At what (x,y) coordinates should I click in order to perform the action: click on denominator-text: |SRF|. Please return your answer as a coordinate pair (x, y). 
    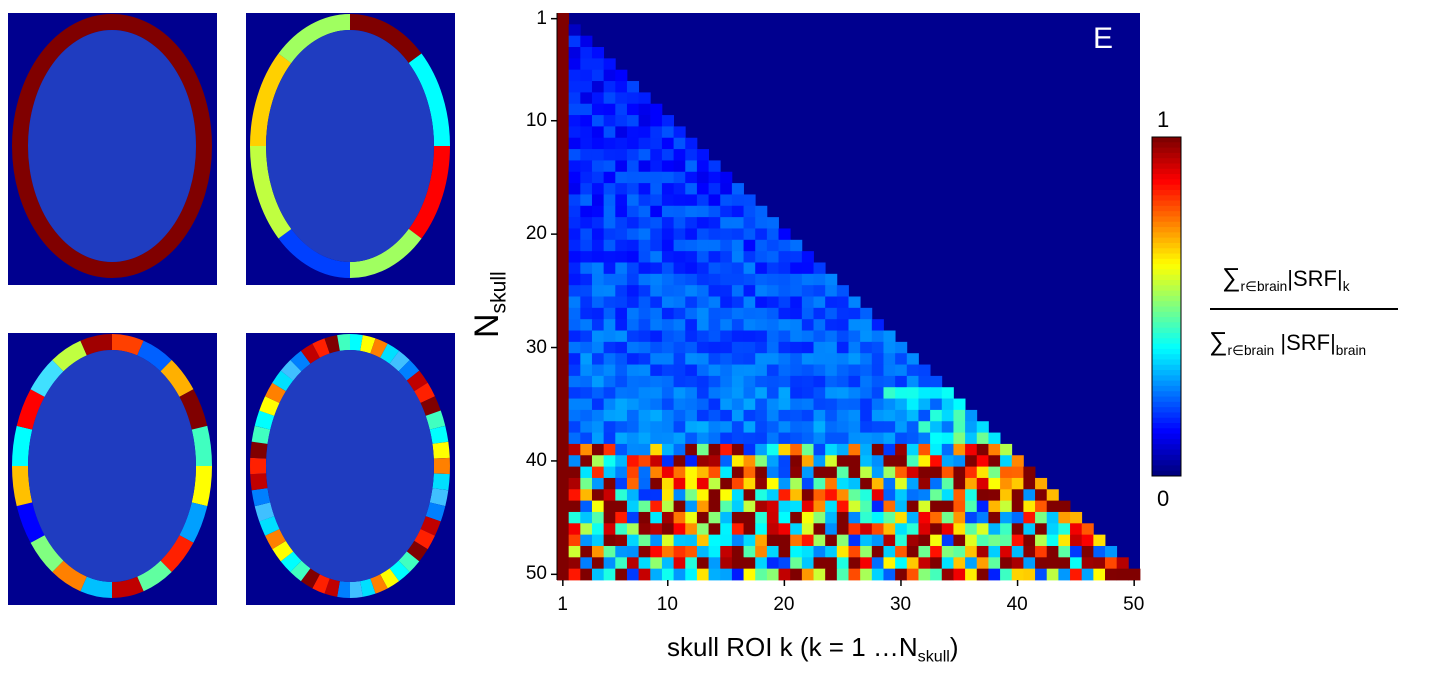
    Looking at the image, I should click on (1305, 342).